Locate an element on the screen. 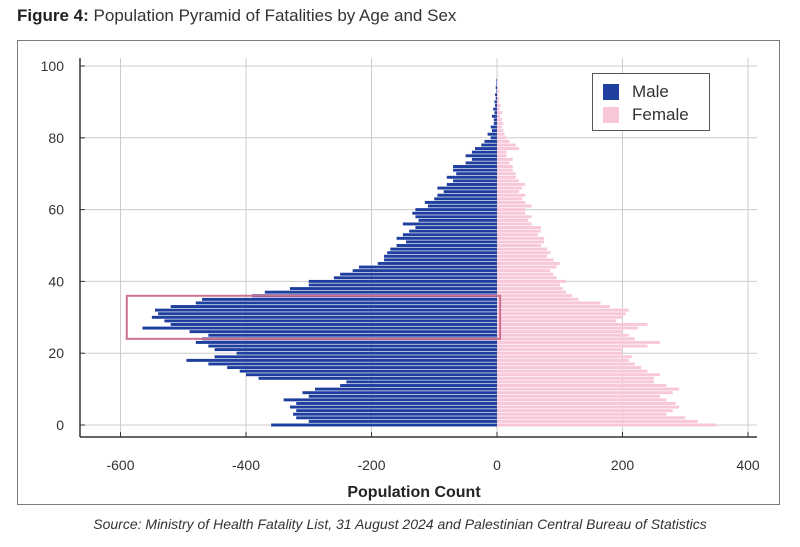  x-tick-label: 200 is located at coordinates (623, 465).